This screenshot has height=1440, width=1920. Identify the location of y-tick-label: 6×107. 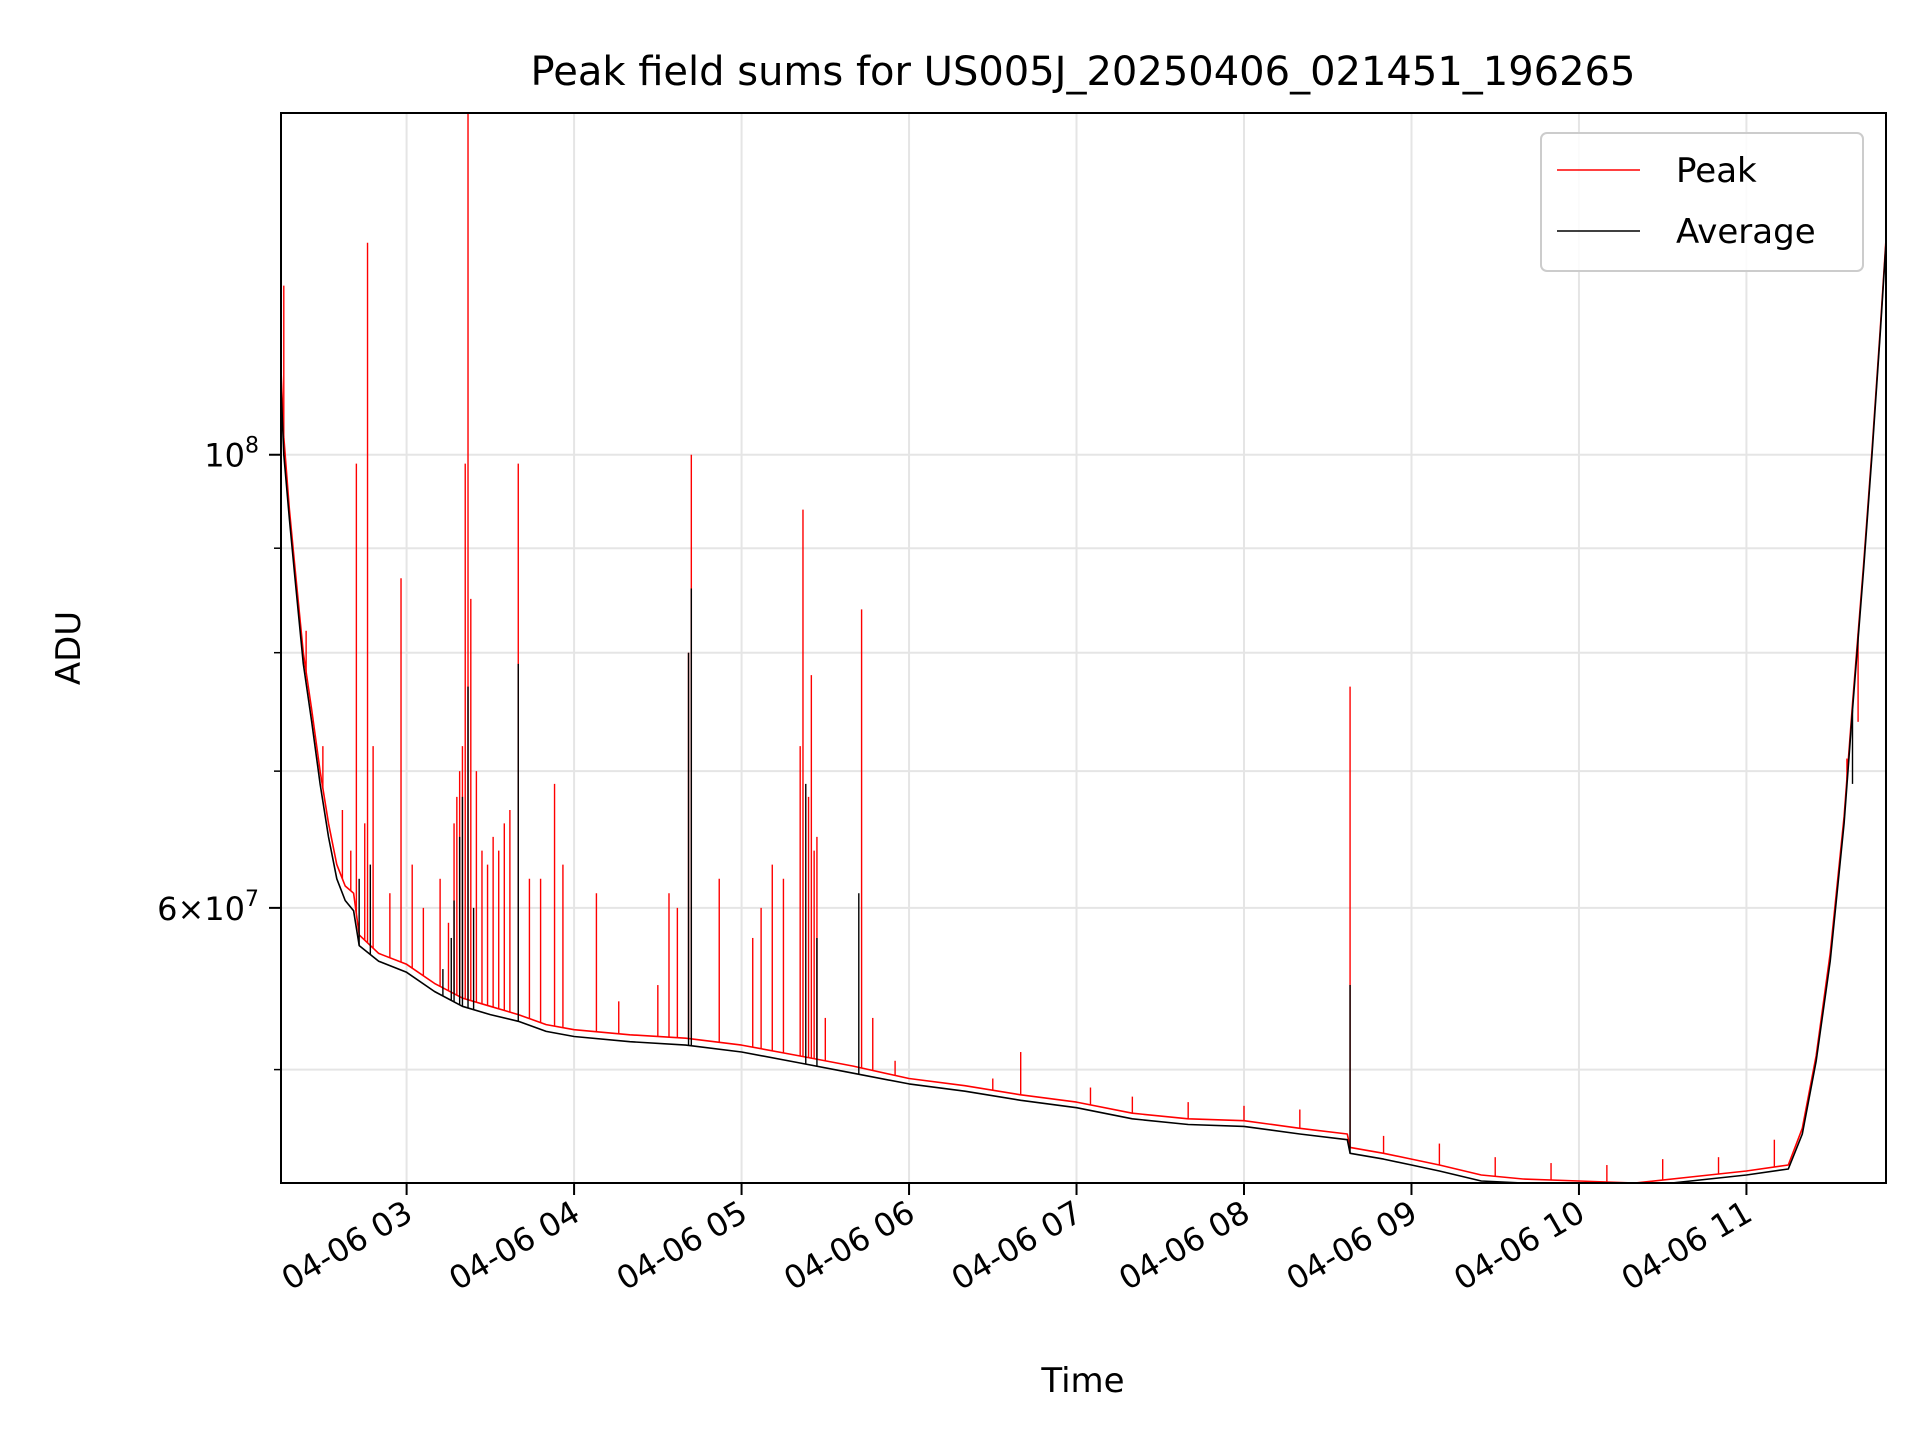
(208, 907).